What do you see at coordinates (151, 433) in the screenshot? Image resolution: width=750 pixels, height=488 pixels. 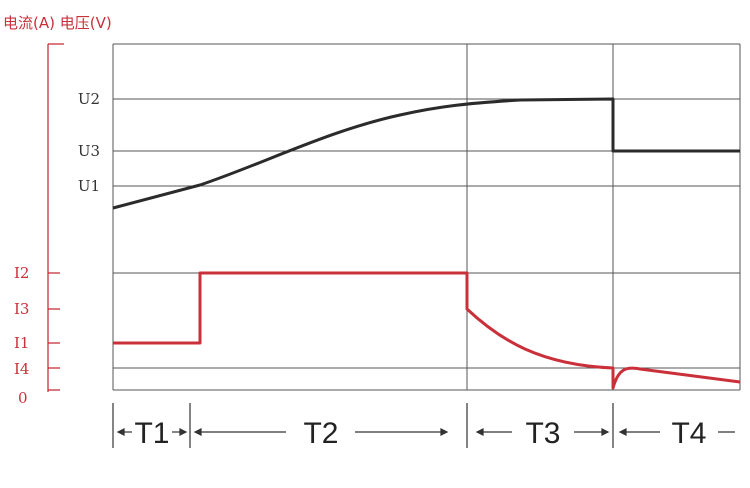 I see `phase-label-t1: T1` at bounding box center [151, 433].